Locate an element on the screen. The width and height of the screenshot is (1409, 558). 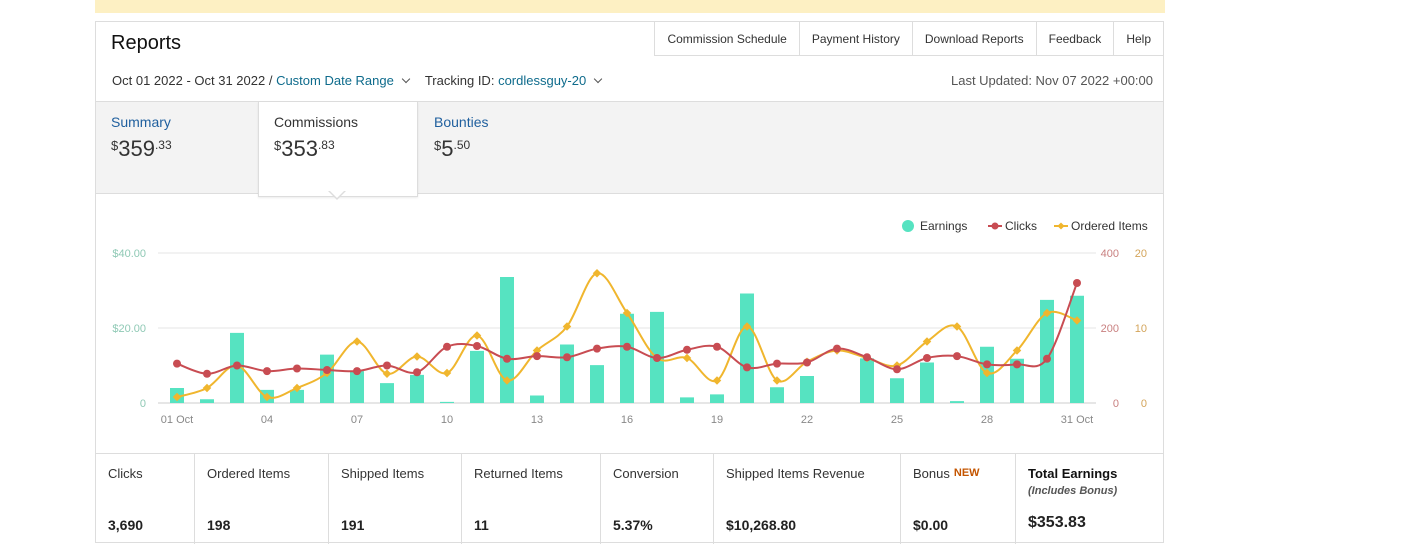
y-tick-ordered: 20 is located at coordinates (1141, 254).